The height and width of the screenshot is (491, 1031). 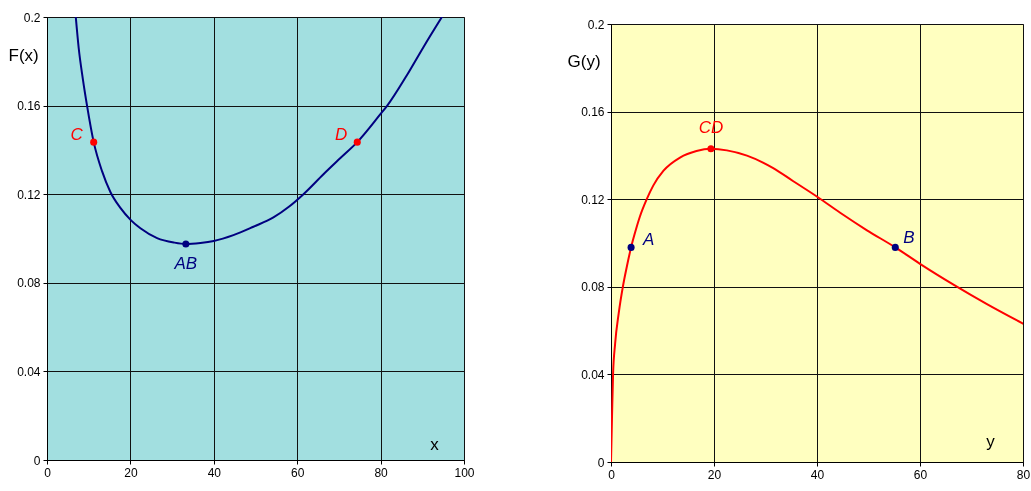 I want to click on series-label: D, so click(x=341, y=135).